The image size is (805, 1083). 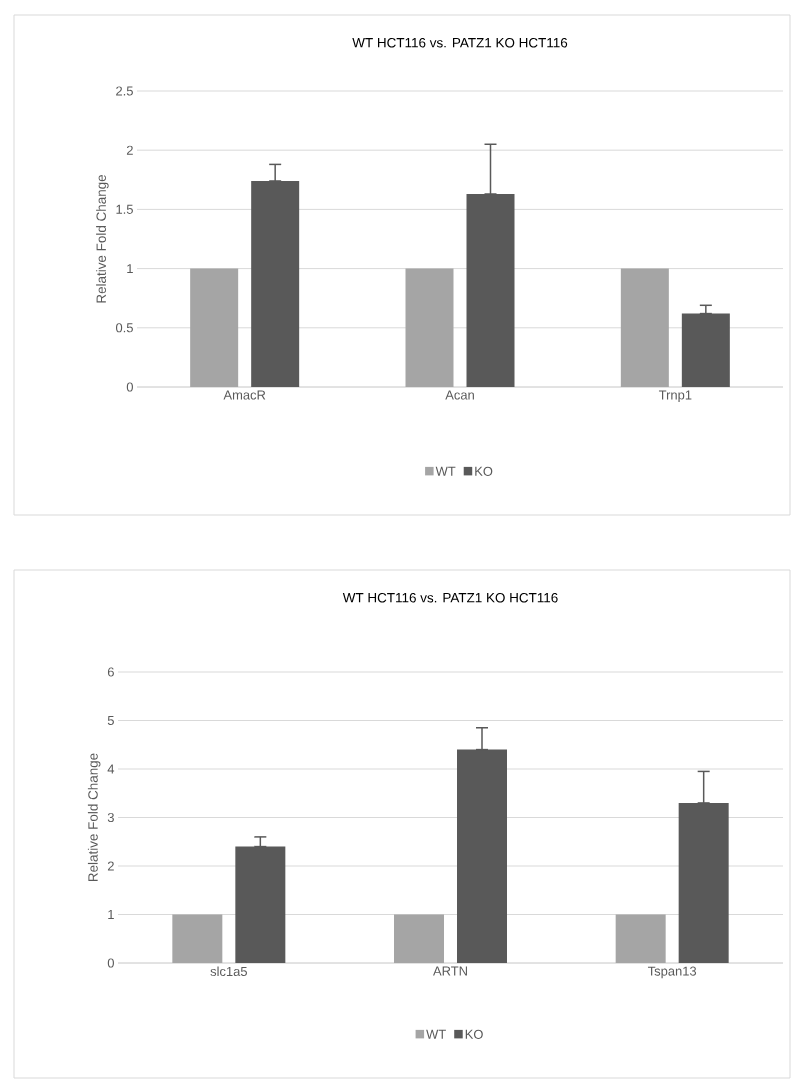 I want to click on x-tick-label: Acan, so click(x=459, y=395).